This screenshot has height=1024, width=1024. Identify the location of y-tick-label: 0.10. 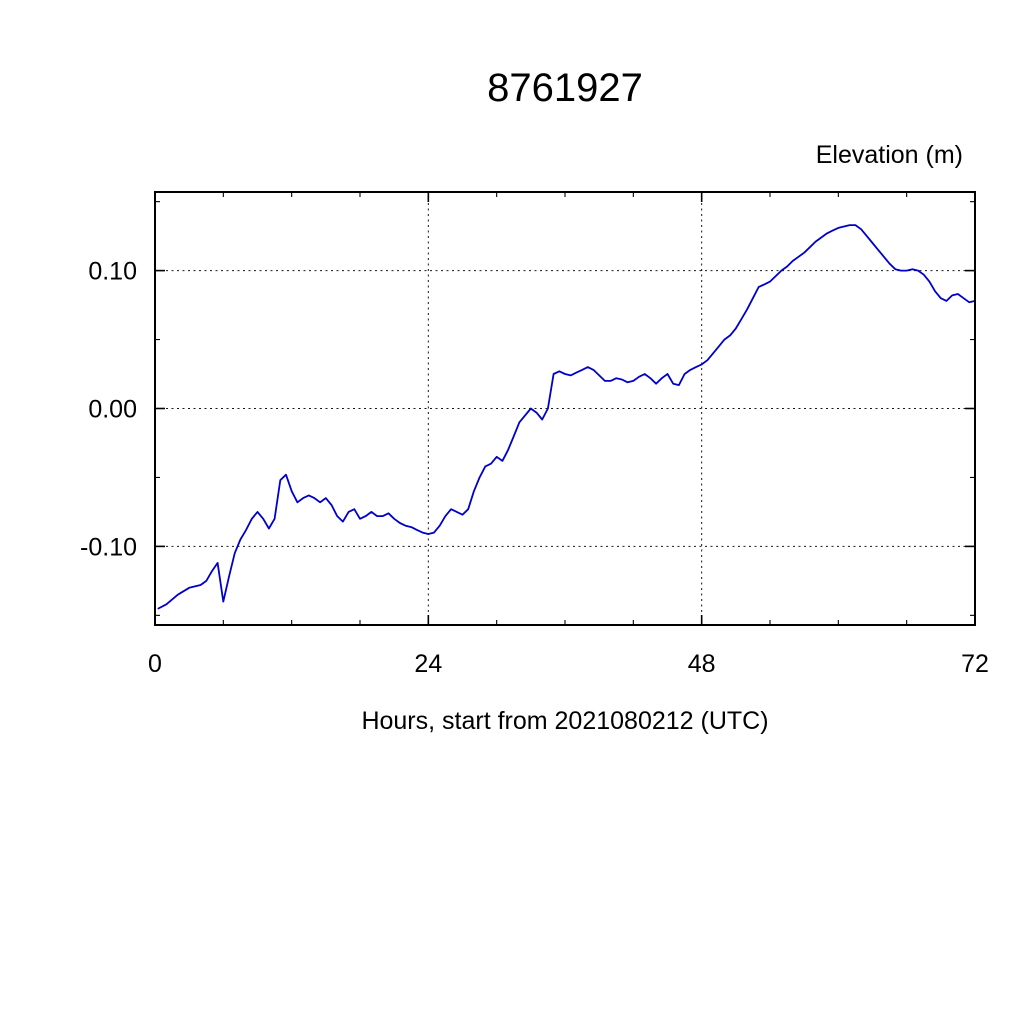
(112, 272).